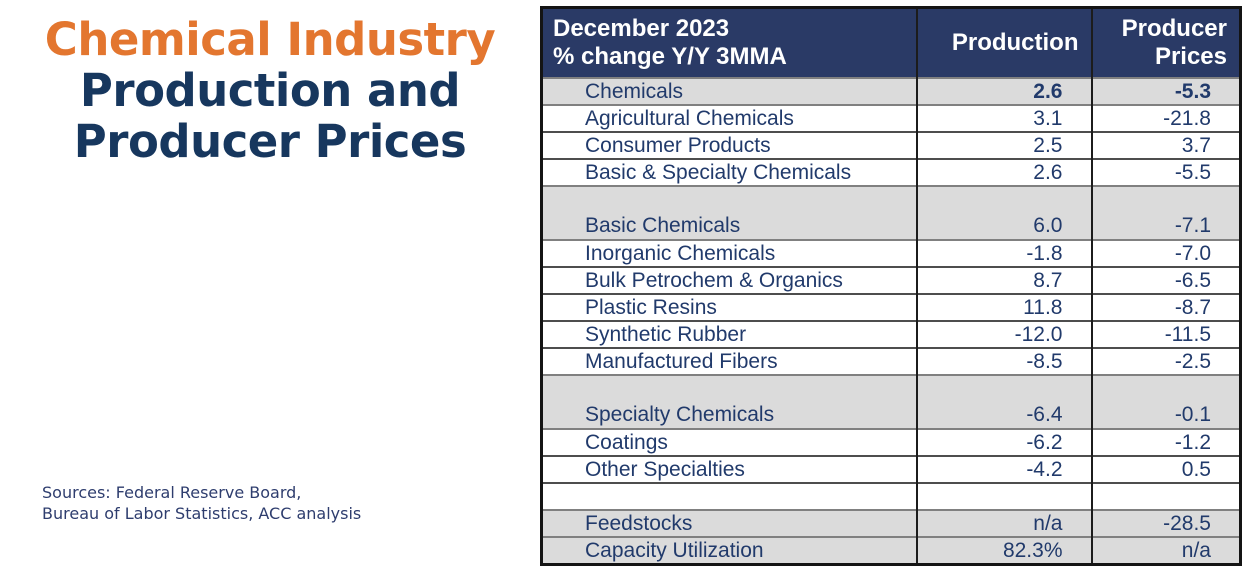 The image size is (1247, 566). Describe the element at coordinates (1003, 550) in the screenshot. I see `production-value: 82.3%` at that location.